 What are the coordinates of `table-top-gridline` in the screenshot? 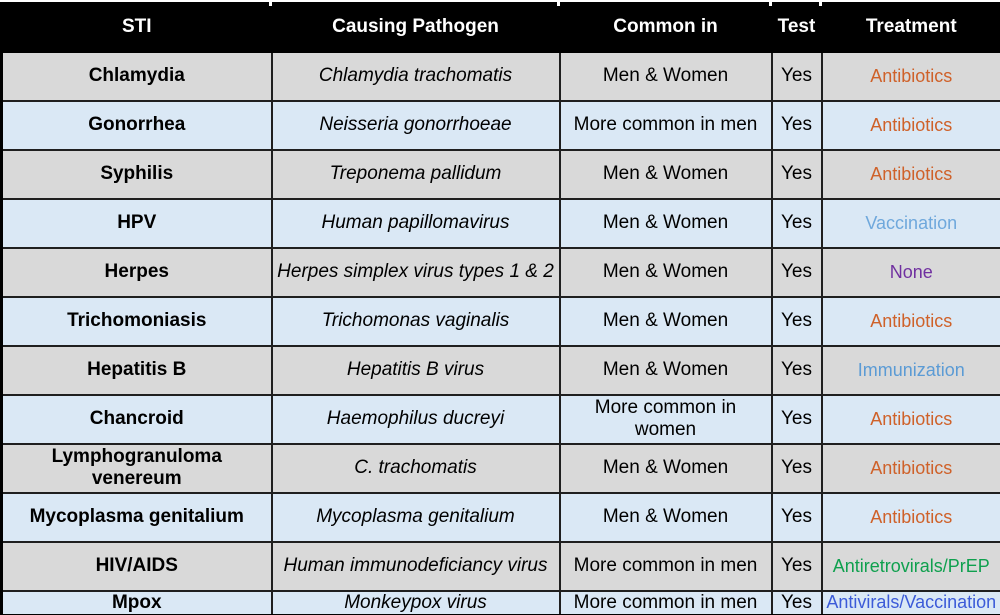 It's located at (500, 1).